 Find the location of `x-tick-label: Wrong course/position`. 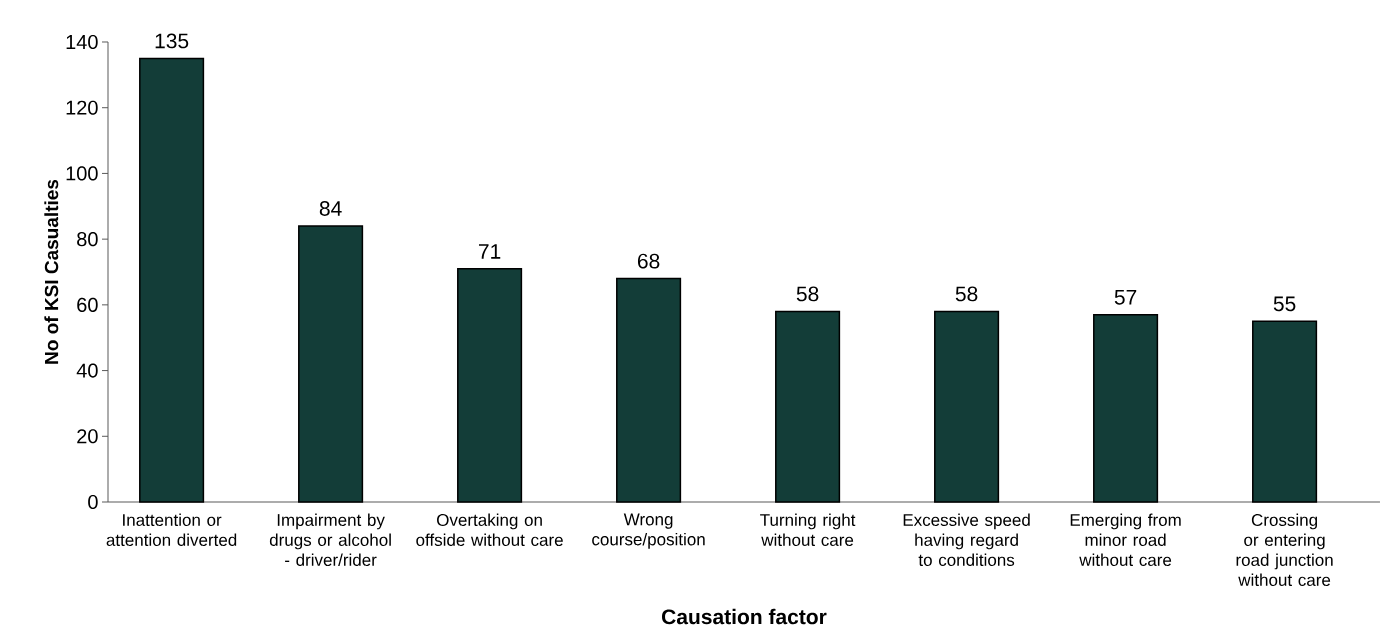

x-tick-label: Wrong course/position is located at coordinates (648, 531).